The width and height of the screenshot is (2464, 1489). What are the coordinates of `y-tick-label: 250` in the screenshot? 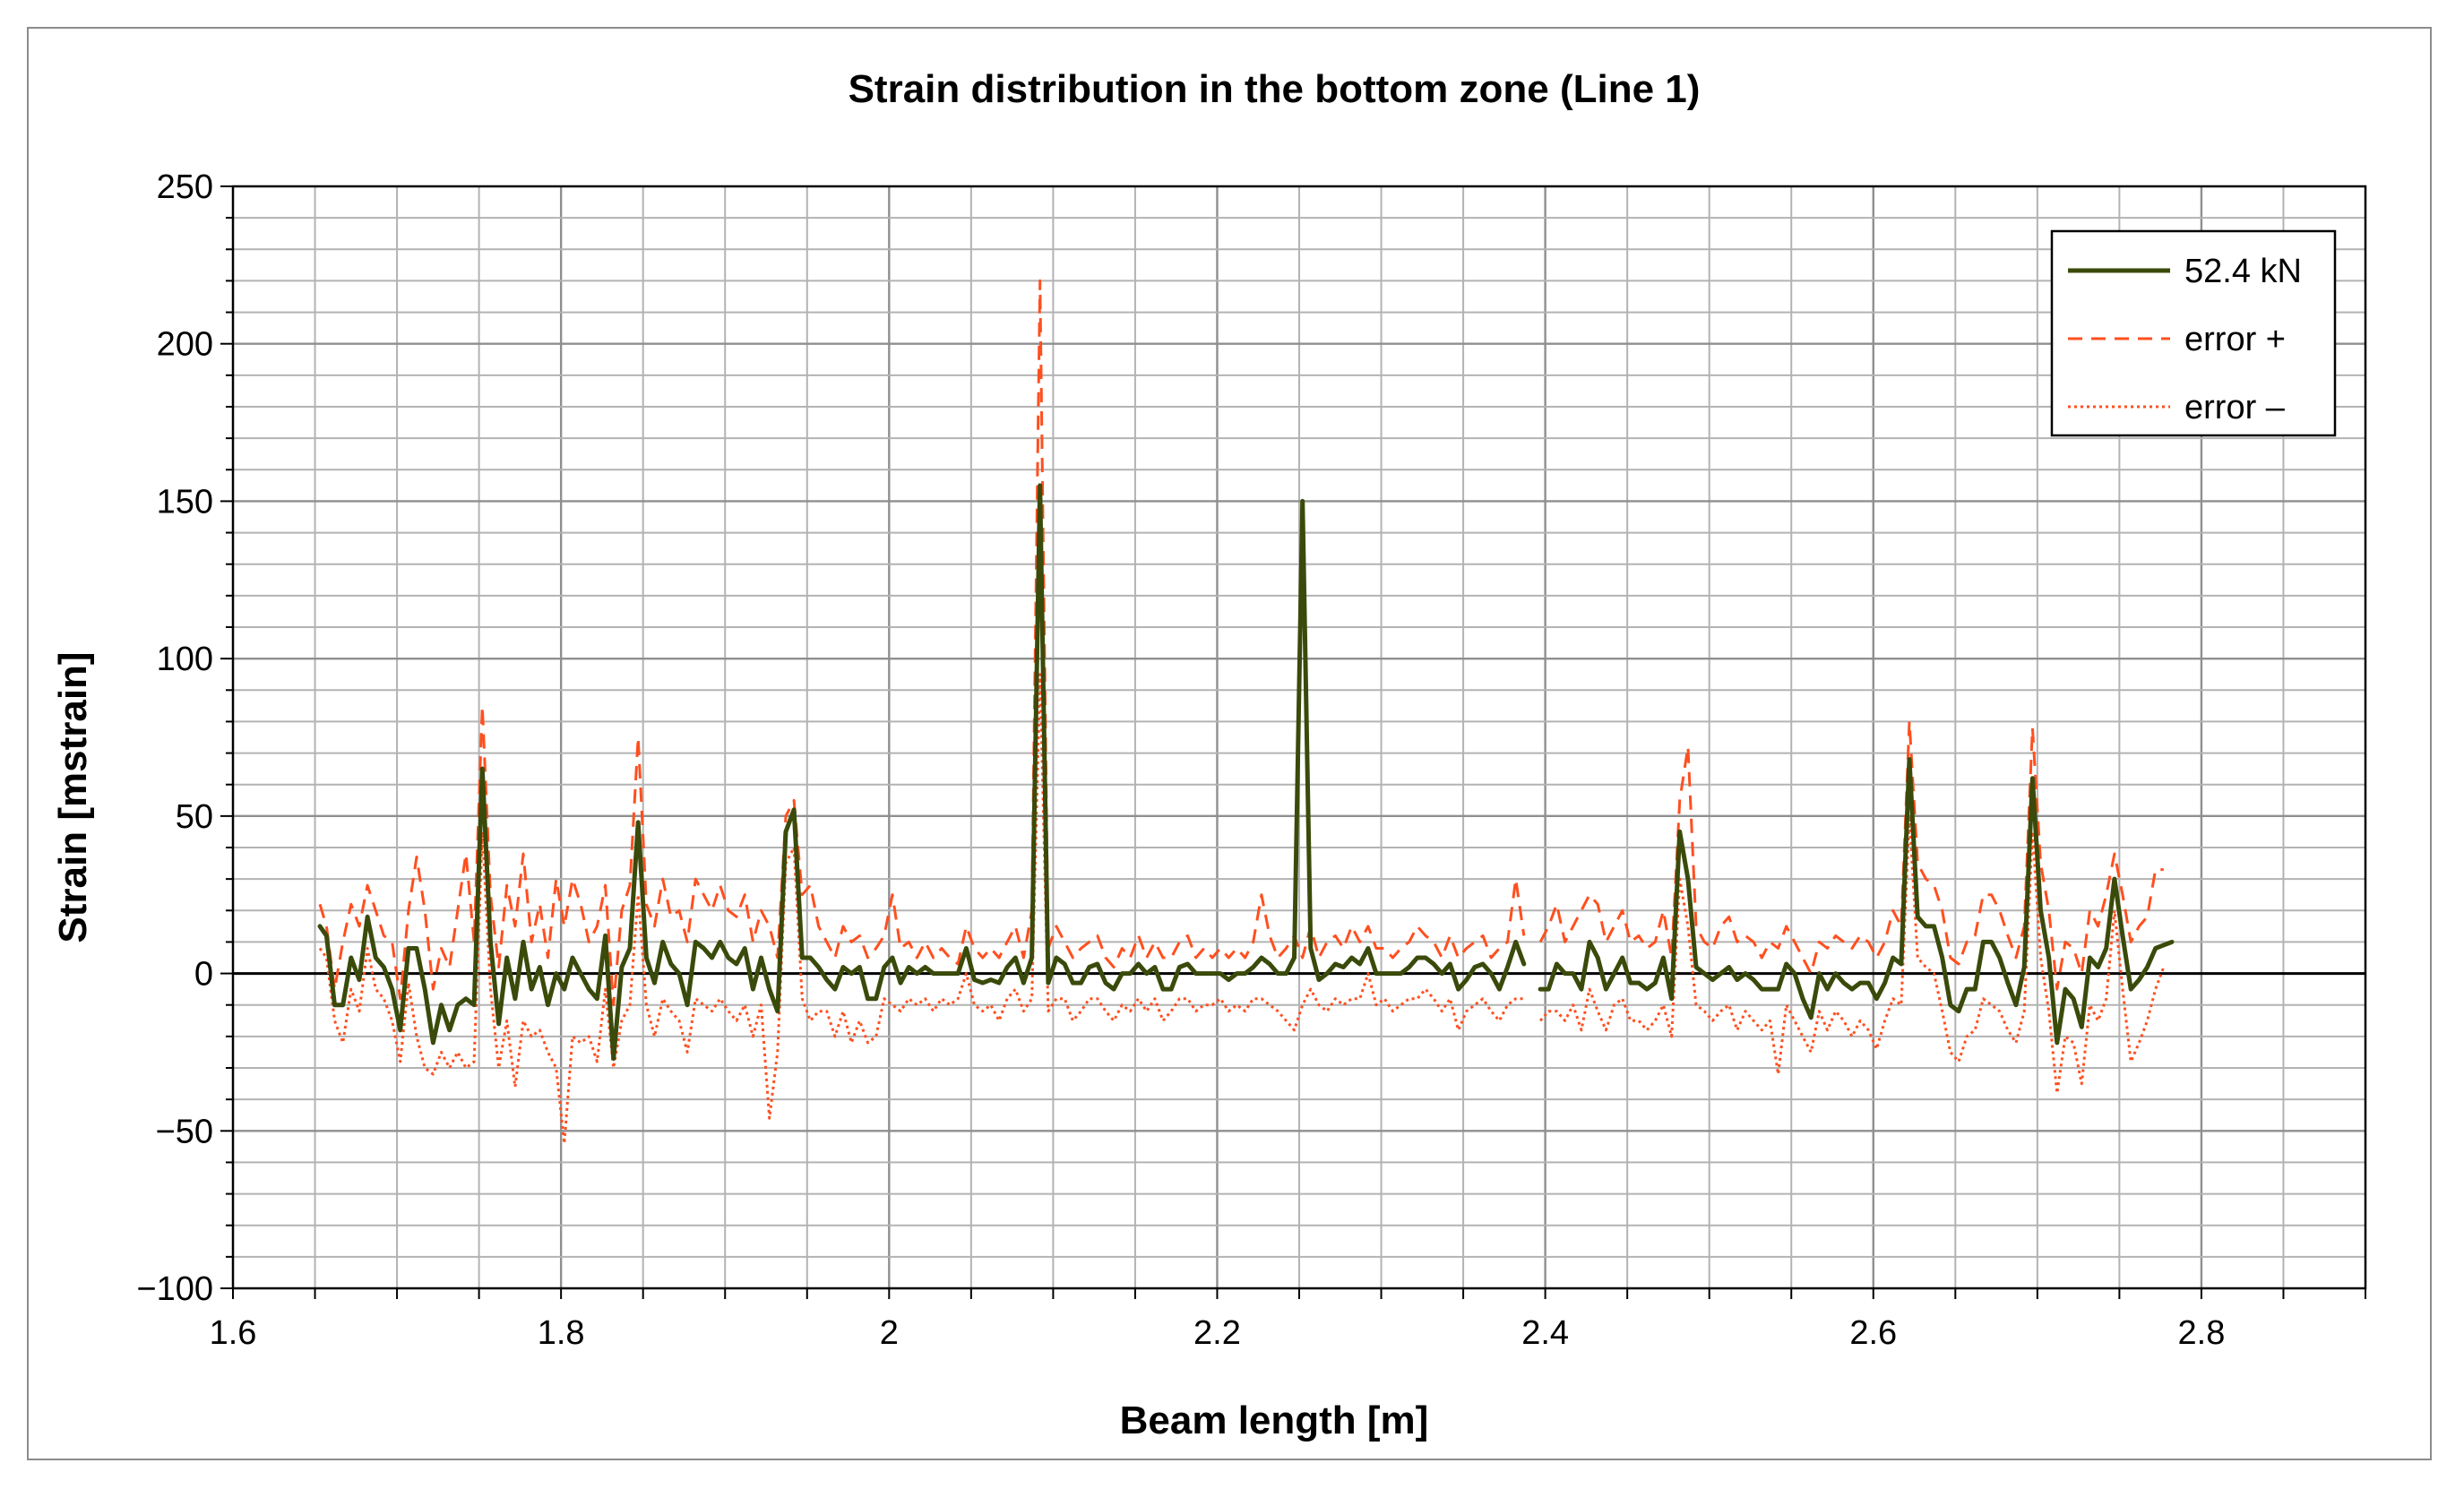 It's located at (185, 187).